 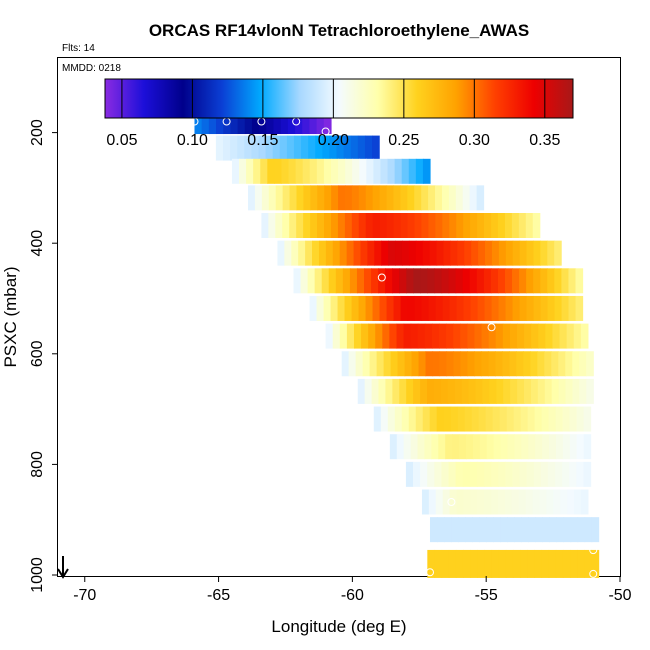 I want to click on flights-label: Flts: 14, so click(x=78, y=48).